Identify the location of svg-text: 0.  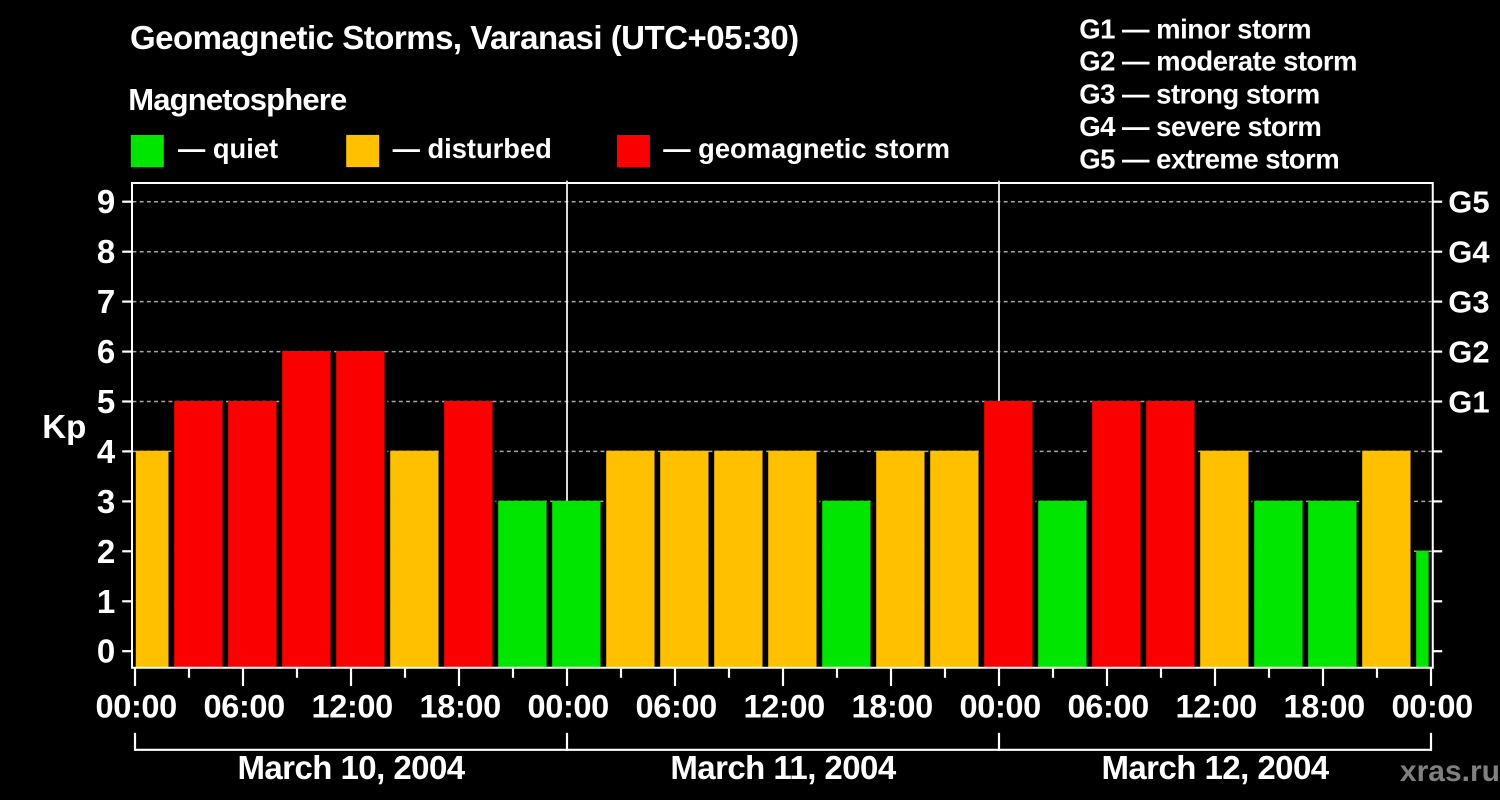
(106, 651).